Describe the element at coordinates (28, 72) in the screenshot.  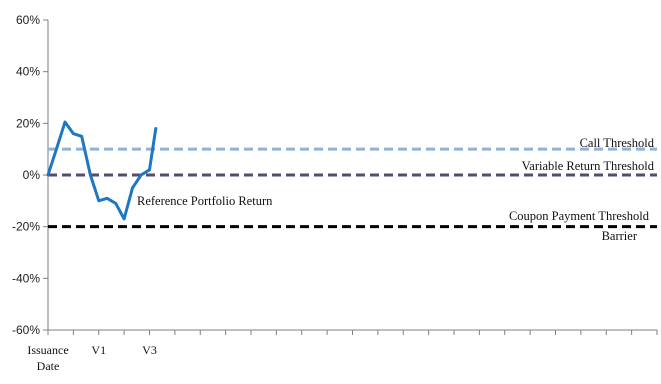
I see `y-tick-label: 40%` at that location.